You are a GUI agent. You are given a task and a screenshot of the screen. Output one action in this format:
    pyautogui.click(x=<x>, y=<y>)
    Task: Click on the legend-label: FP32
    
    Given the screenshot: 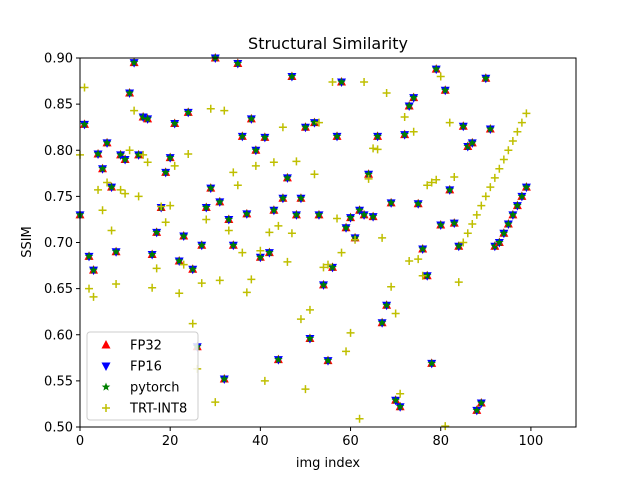 What is the action you would take?
    pyautogui.click(x=146, y=346)
    